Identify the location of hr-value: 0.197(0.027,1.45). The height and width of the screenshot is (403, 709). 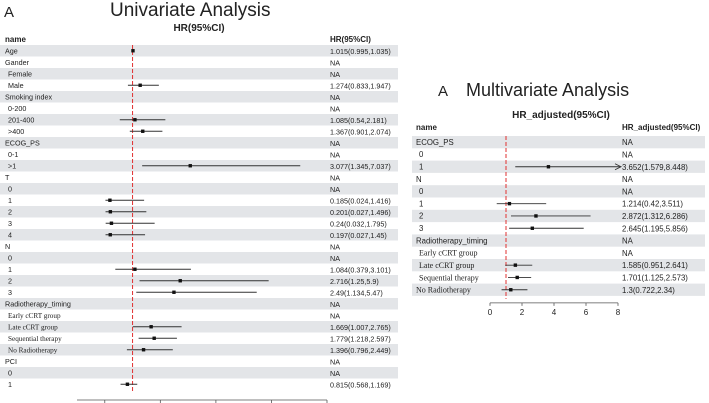
(358, 235).